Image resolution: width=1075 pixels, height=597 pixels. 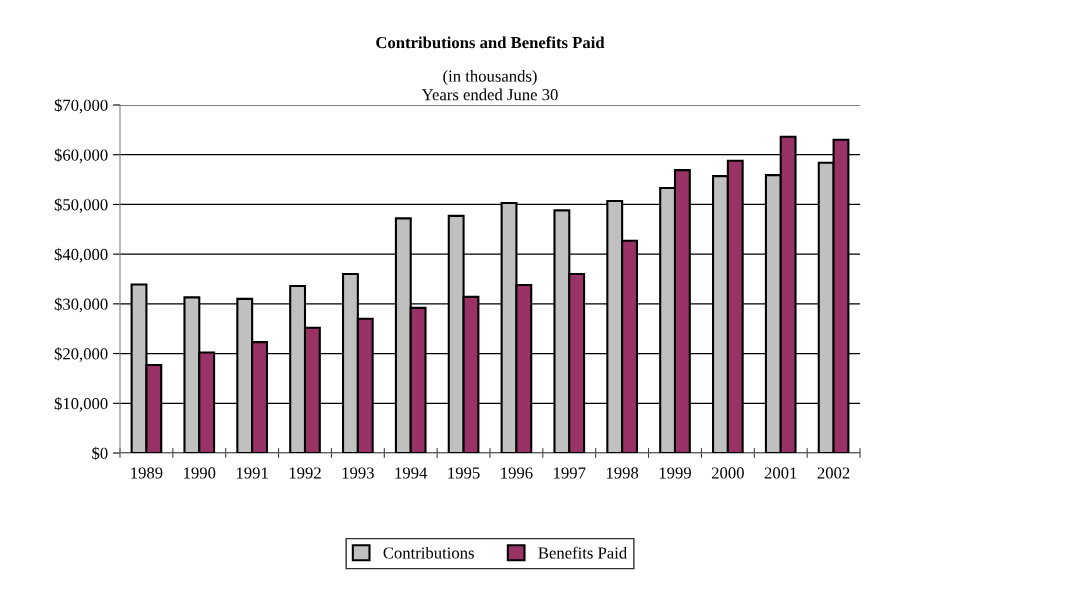 What do you see at coordinates (622, 473) in the screenshot?
I see `x-tick-label: 1998` at bounding box center [622, 473].